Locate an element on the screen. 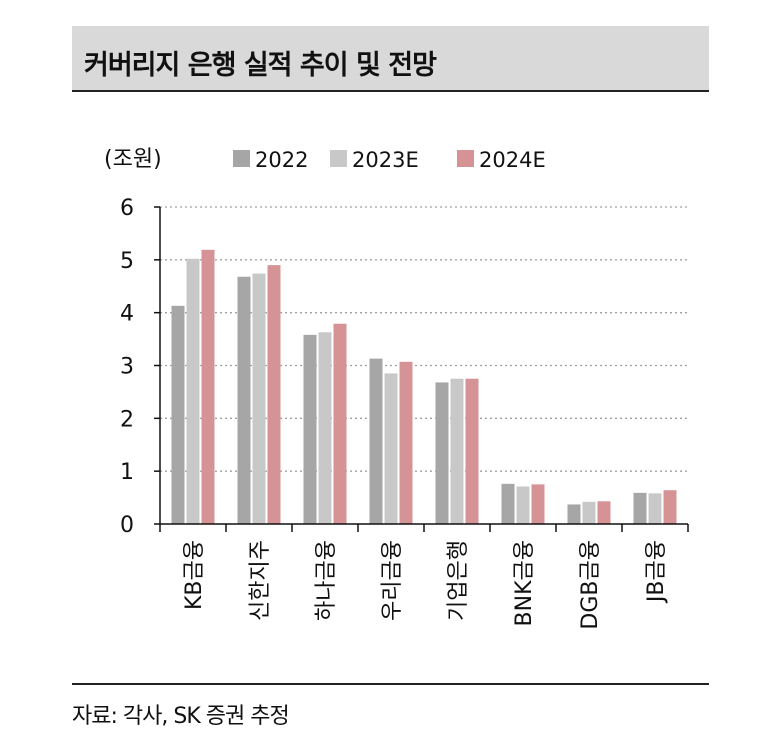 The image size is (775, 751). category-label: 하나금융 is located at coordinates (326, 580).